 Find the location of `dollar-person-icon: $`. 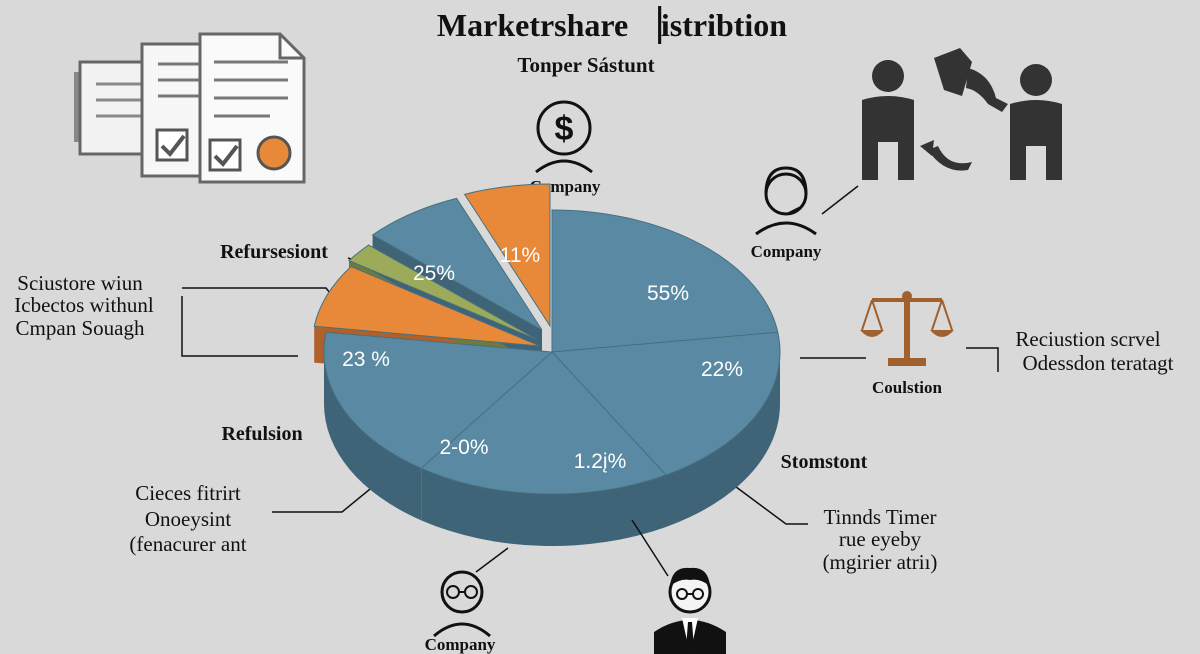

dollar-person-icon: $ is located at coordinates (564, 137).